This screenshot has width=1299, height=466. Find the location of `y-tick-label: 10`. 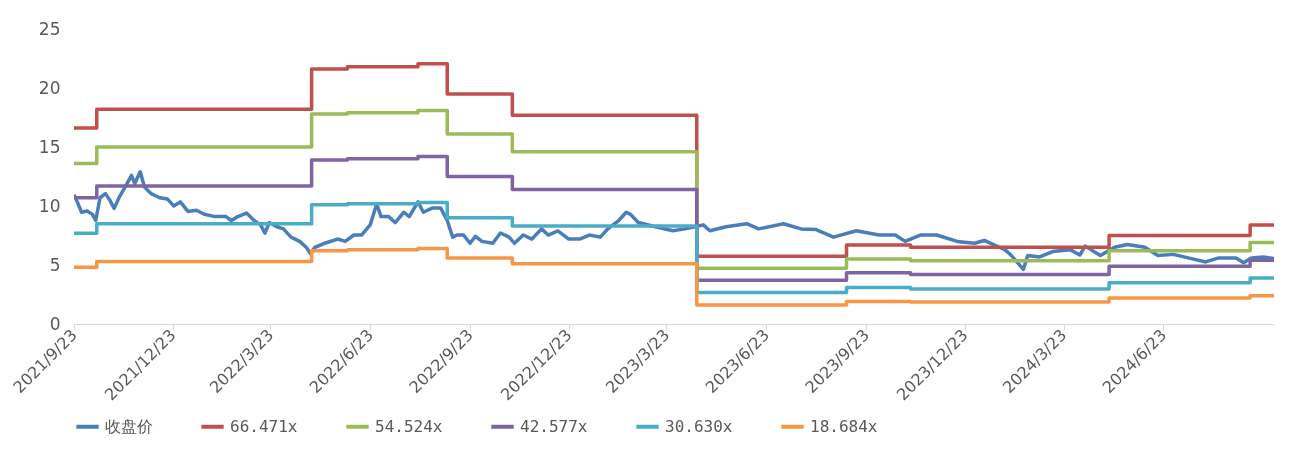

y-tick-label: 10 is located at coordinates (49, 205).